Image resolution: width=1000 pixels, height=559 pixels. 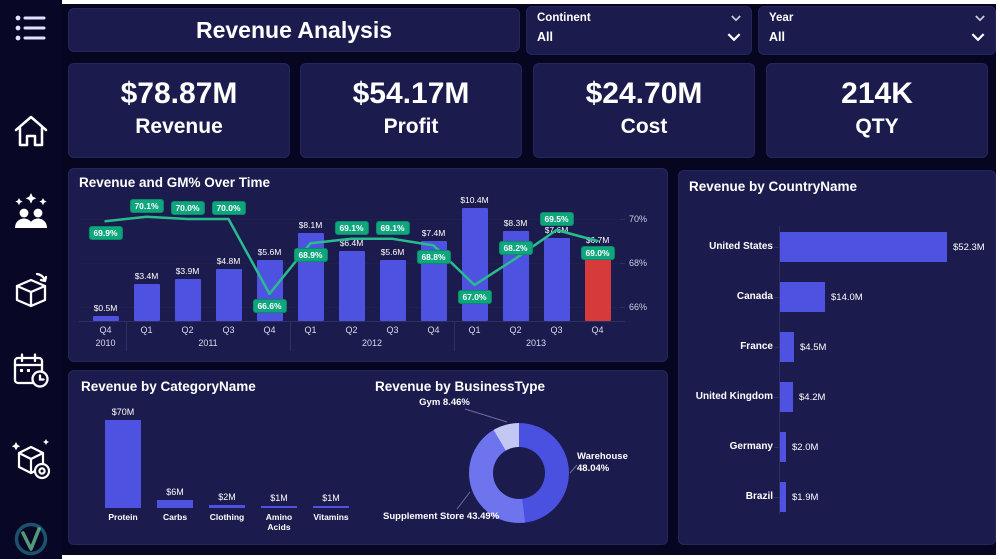 I want to click on bar-value-label: $5.6M, so click(x=392, y=252).